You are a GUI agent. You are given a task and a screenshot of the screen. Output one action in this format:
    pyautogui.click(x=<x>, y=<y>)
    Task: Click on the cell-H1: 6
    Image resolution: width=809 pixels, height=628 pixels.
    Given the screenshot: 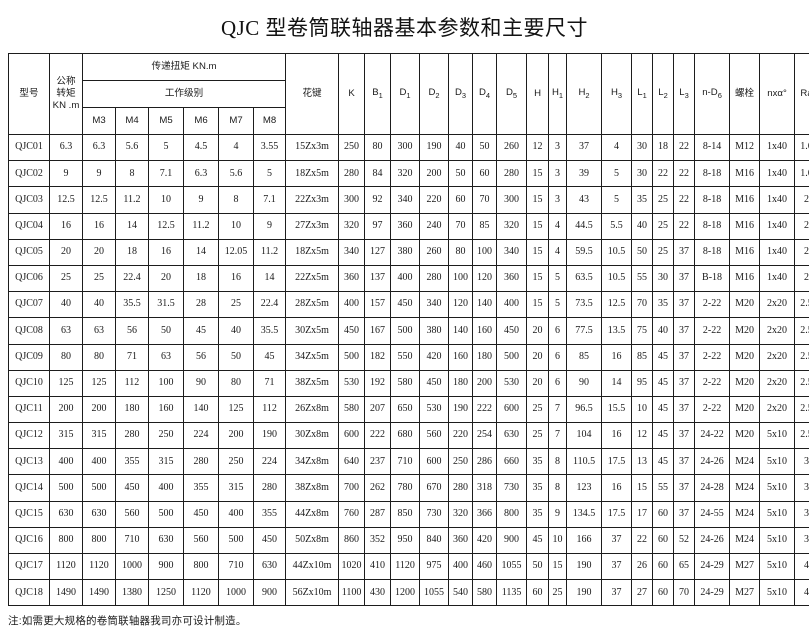 What is the action you would take?
    pyautogui.click(x=558, y=331)
    